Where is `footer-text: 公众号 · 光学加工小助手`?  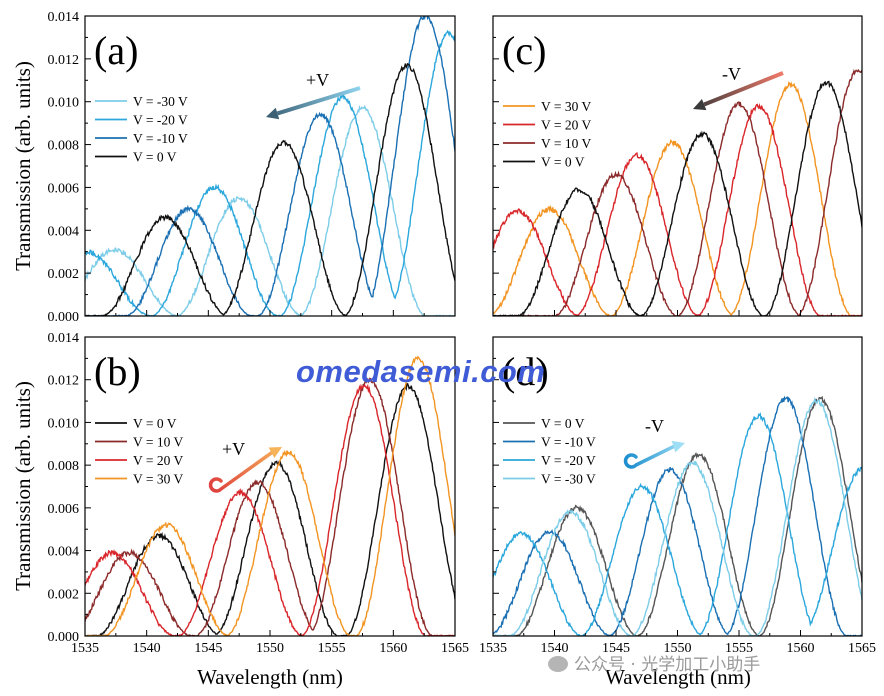 footer-text: 公众号 · 光学加工小助手 is located at coordinates (667, 665).